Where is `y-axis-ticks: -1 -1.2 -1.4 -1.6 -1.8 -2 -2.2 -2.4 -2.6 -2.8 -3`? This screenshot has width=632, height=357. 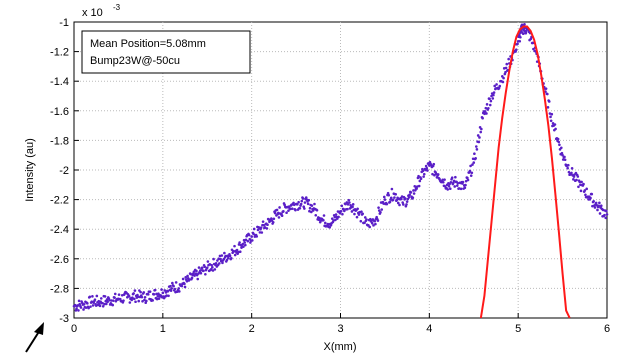 y-axis-ticks: -1 -1.2 -1.4 -1.6 -1.8 -2 -2.2 -2.4 -2.6 -2.8 -3 is located at coordinates (64, 171).